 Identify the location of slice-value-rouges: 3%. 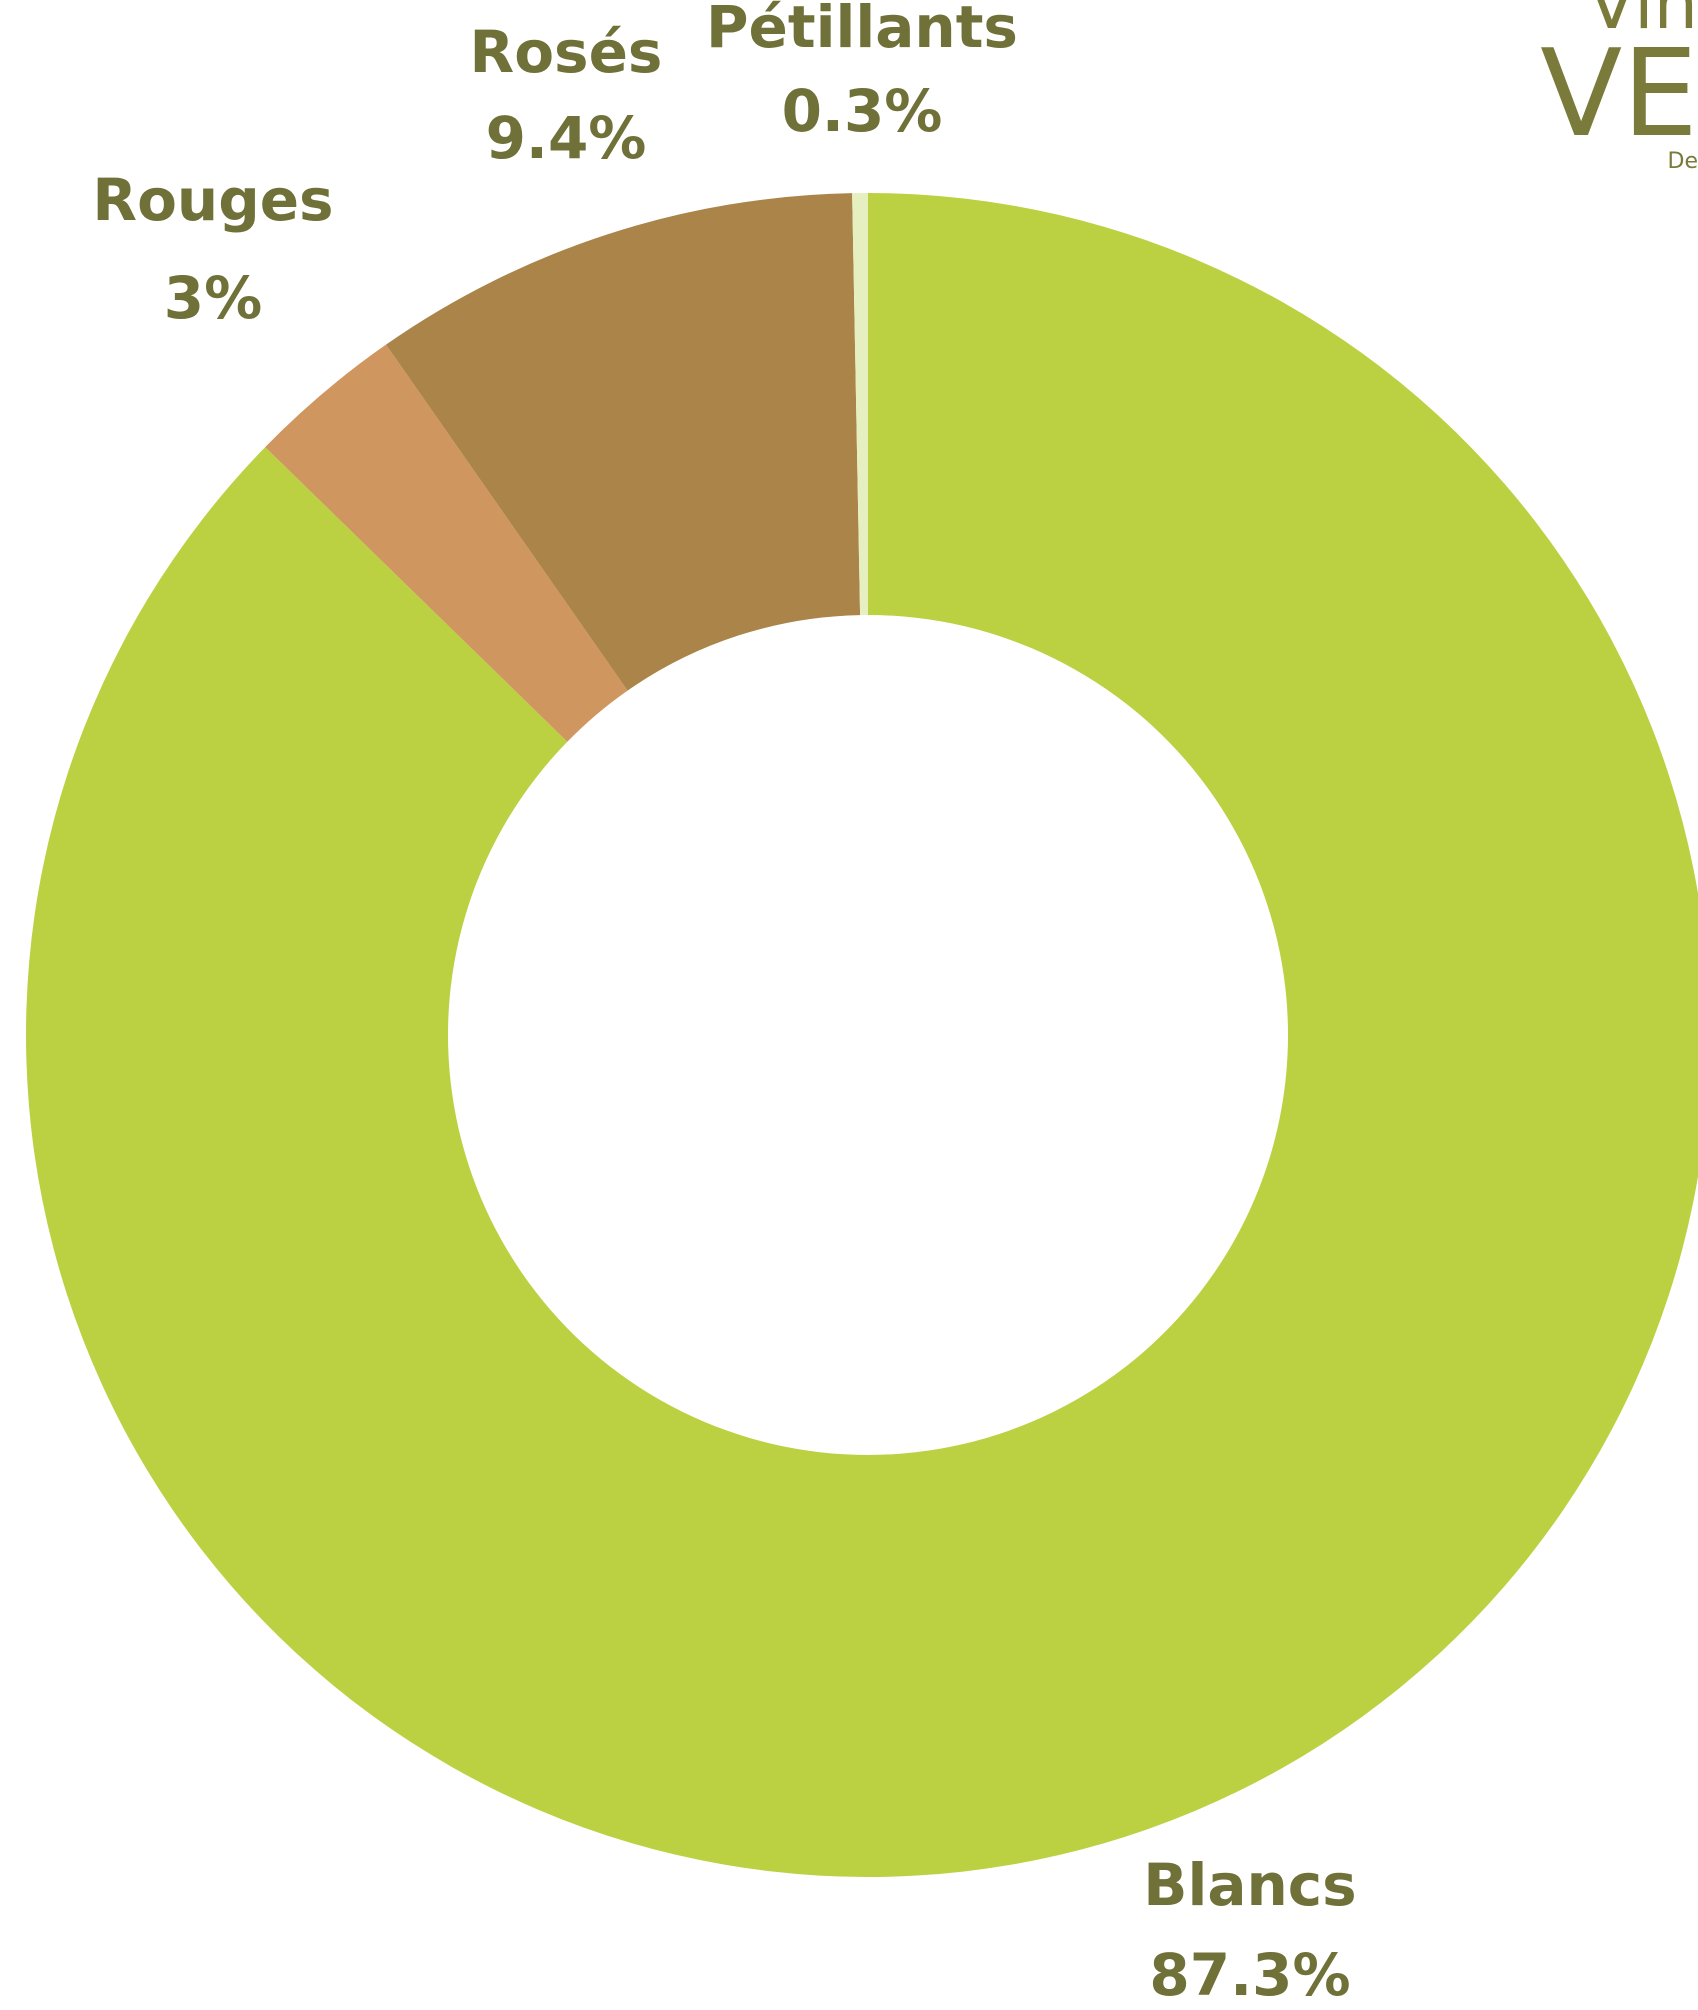
(213, 298).